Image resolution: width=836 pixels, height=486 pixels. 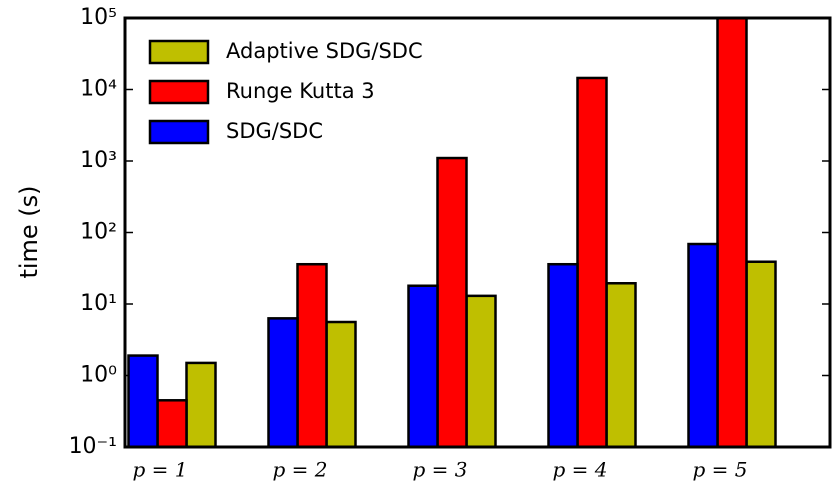 What do you see at coordinates (93, 446) in the screenshot?
I see `y-tick-label: 10⁻¹` at bounding box center [93, 446].